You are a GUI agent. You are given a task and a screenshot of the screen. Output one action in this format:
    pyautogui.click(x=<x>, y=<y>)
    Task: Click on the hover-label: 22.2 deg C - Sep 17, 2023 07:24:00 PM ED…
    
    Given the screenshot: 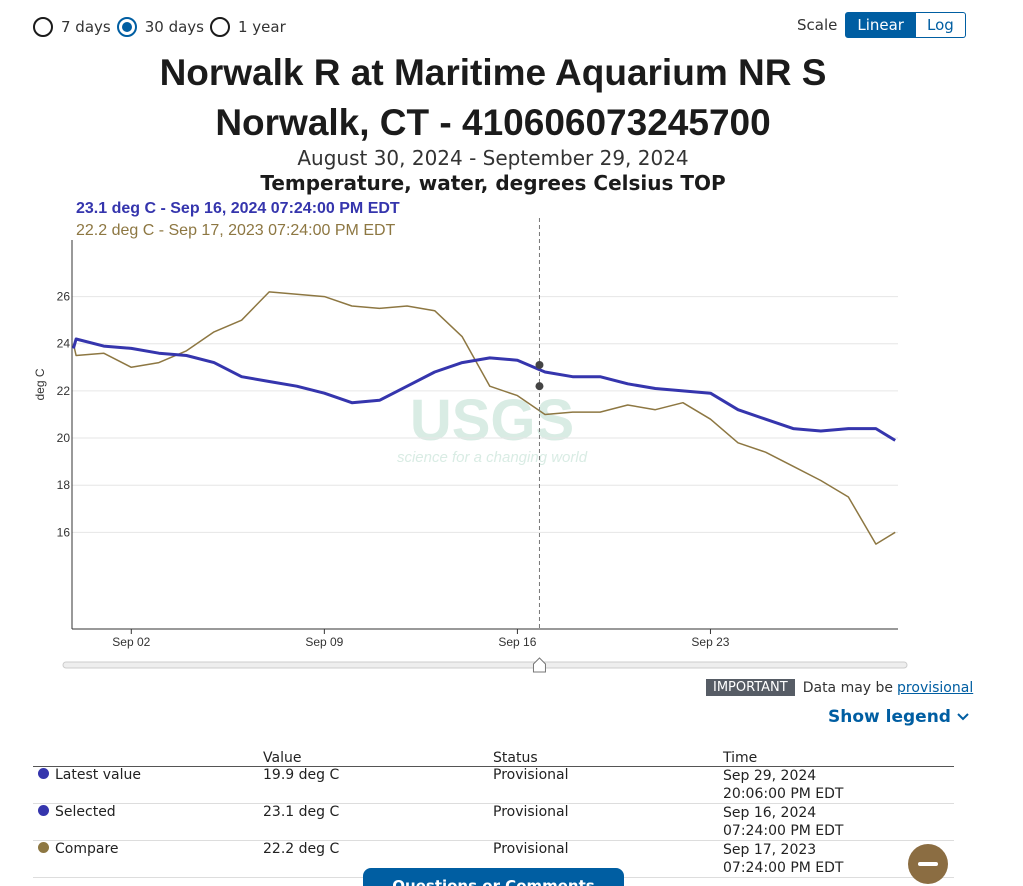 What is the action you would take?
    pyautogui.click(x=236, y=230)
    